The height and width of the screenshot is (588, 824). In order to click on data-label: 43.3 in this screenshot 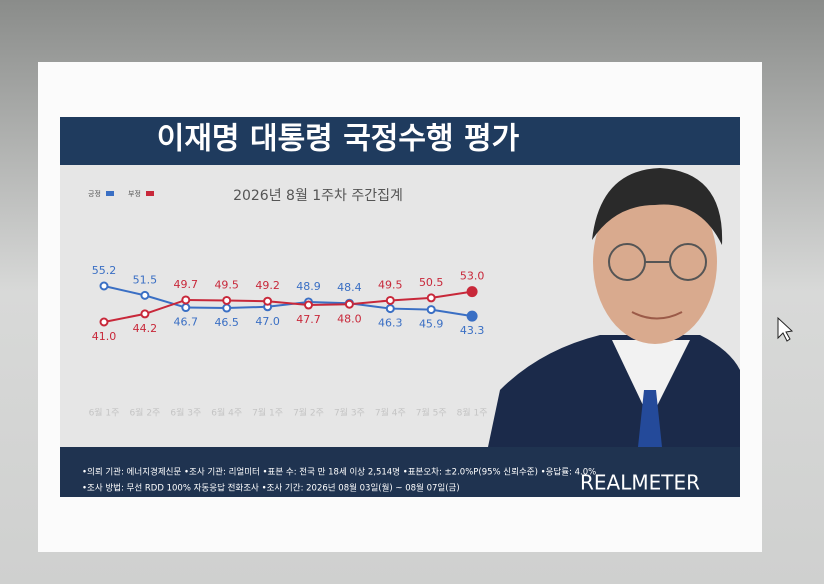, I will do `click(472, 330)`.